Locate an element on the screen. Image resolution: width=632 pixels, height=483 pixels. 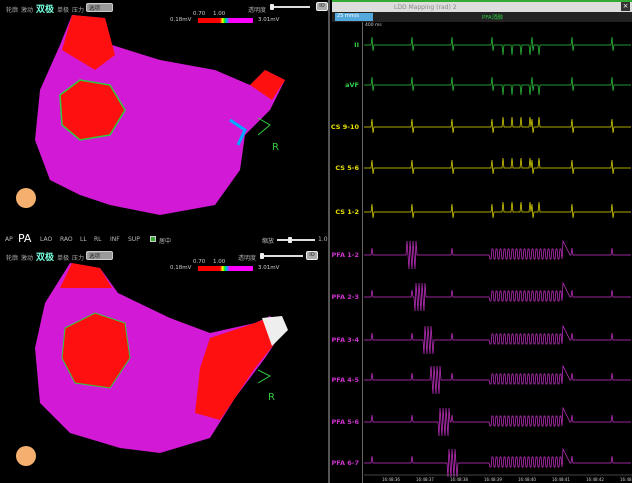
time-tick: 16:48:43 is located at coordinates (626, 479).